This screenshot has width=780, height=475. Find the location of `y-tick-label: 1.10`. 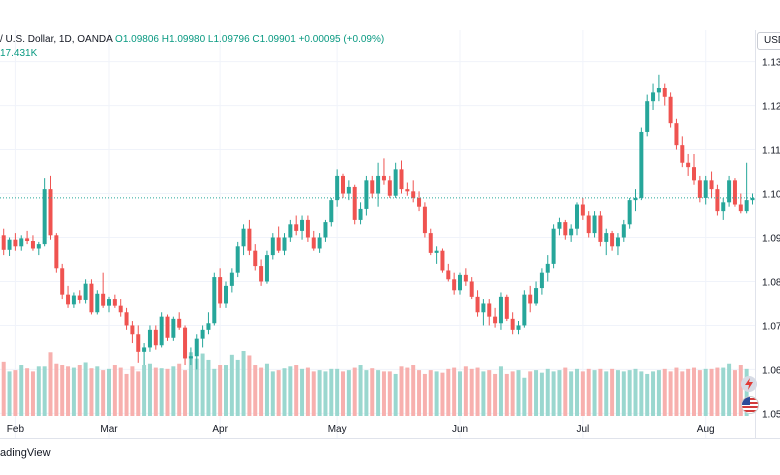

y-tick-label: 1.10 is located at coordinates (771, 195).